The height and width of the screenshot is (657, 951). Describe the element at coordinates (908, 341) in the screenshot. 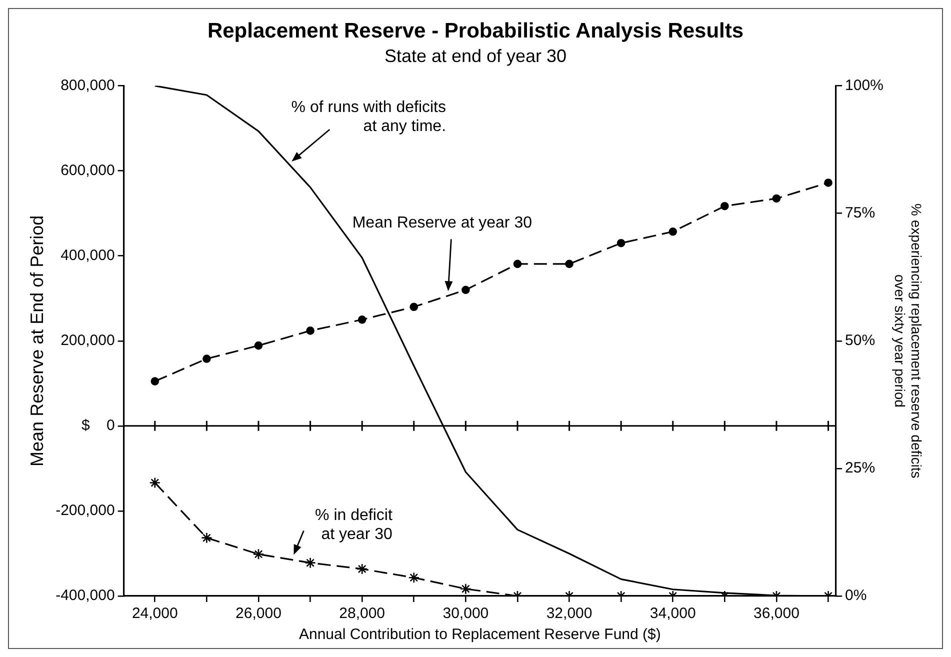

I see `y2-axis-title: % experiencing replacement reserve deficits over sixty year period` at that location.